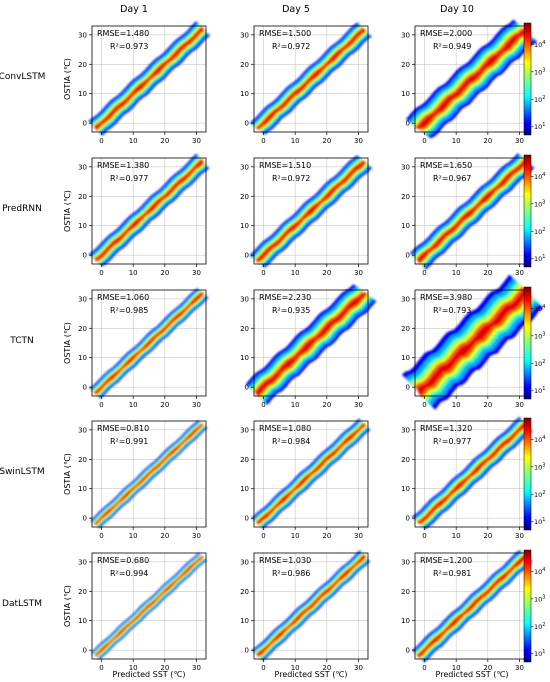  What do you see at coordinates (452, 441) in the screenshot?
I see `r2-annotation: R²=0.977` at bounding box center [452, 441].